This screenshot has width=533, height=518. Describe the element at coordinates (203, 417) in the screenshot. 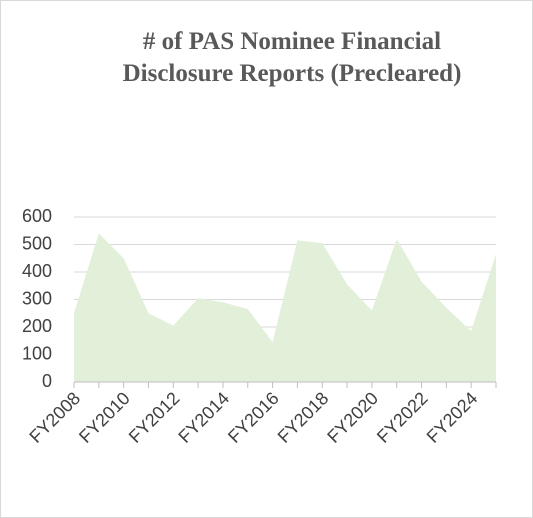

I see `x-tick-label: FY2014` at that location.